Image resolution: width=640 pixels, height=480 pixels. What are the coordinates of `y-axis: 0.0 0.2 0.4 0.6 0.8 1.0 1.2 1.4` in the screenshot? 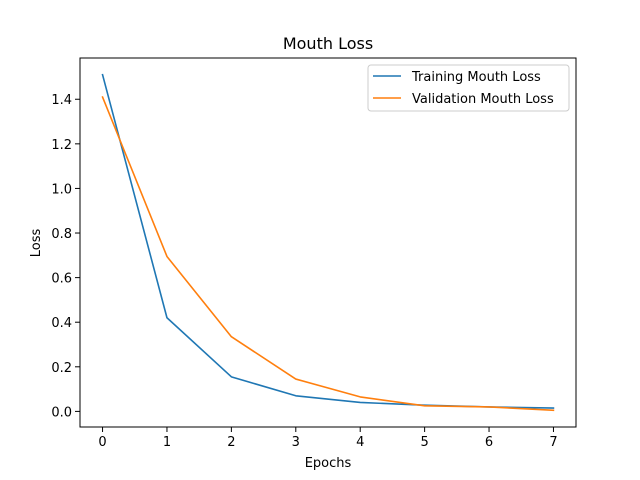 It's located at (65, 256).